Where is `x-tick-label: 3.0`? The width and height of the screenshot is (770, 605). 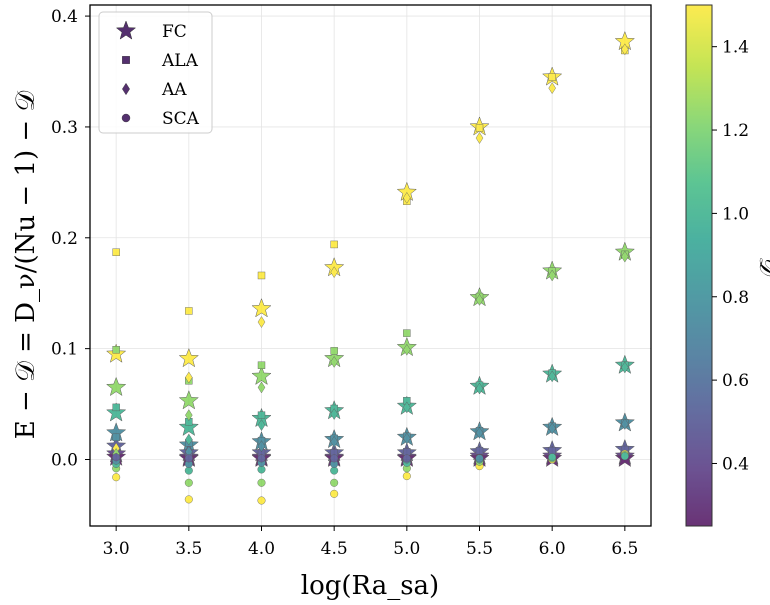 x-tick-label: 3.0 is located at coordinates (116, 549).